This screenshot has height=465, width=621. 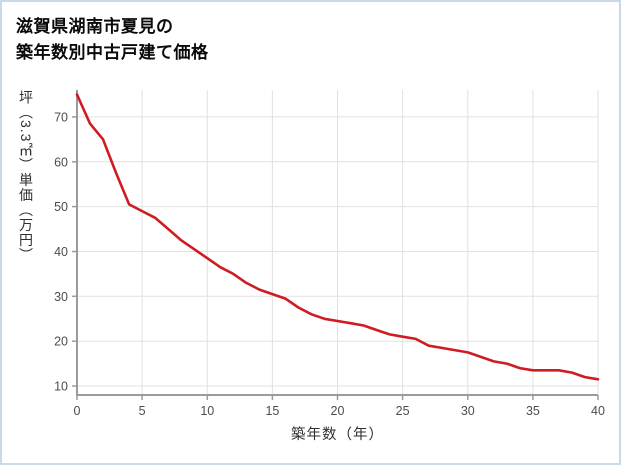 I want to click on y-tick-label: 10, so click(x=61, y=387).